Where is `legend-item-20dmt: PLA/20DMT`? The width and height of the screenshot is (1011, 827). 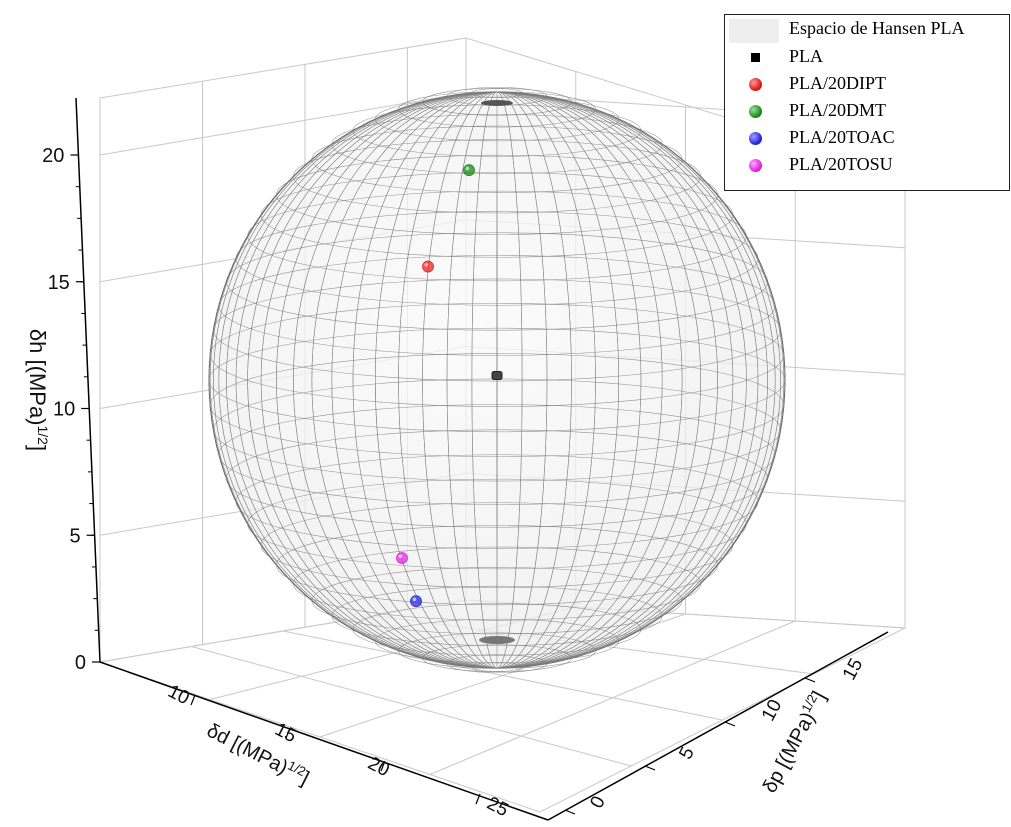
legend-item-20dmt: PLA/20DMT is located at coordinates (867, 112).